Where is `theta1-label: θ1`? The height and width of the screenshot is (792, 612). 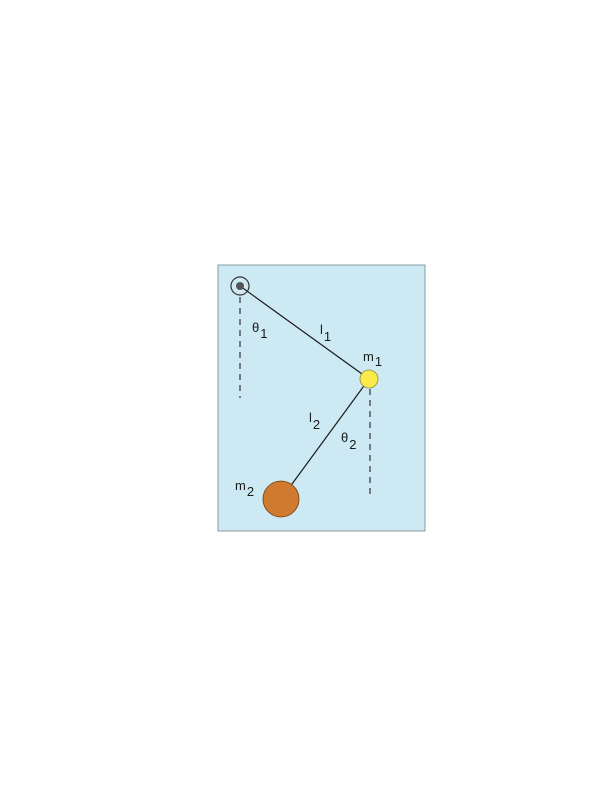 theta1-label: θ1 is located at coordinates (259, 330).